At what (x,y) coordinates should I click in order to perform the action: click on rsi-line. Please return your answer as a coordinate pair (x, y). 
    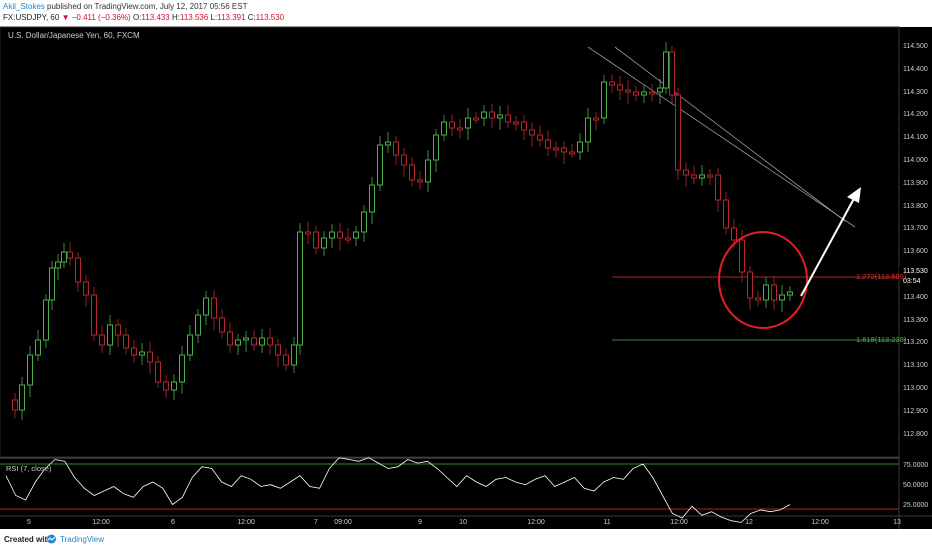
    Looking at the image, I should click on (398, 490).